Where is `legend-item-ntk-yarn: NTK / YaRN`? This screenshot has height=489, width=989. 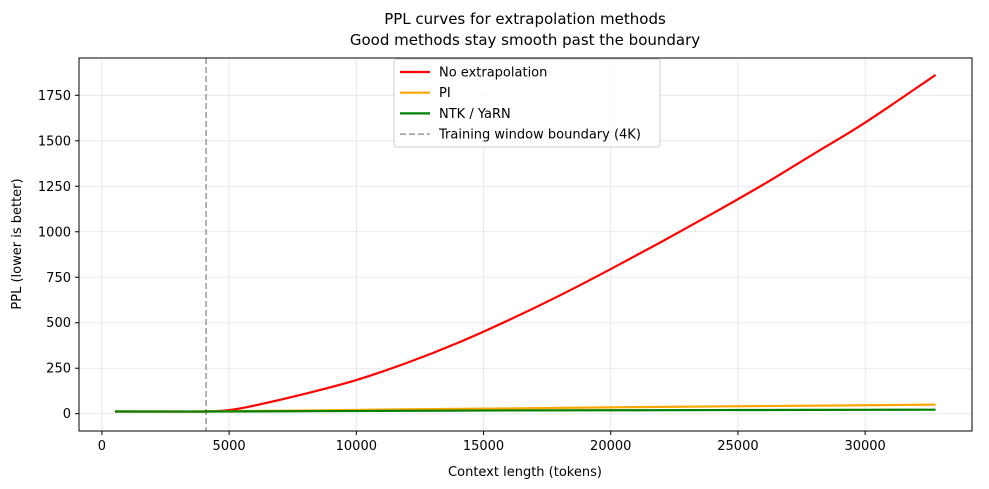
legend-item-ntk-yarn: NTK / YaRN is located at coordinates (455, 114).